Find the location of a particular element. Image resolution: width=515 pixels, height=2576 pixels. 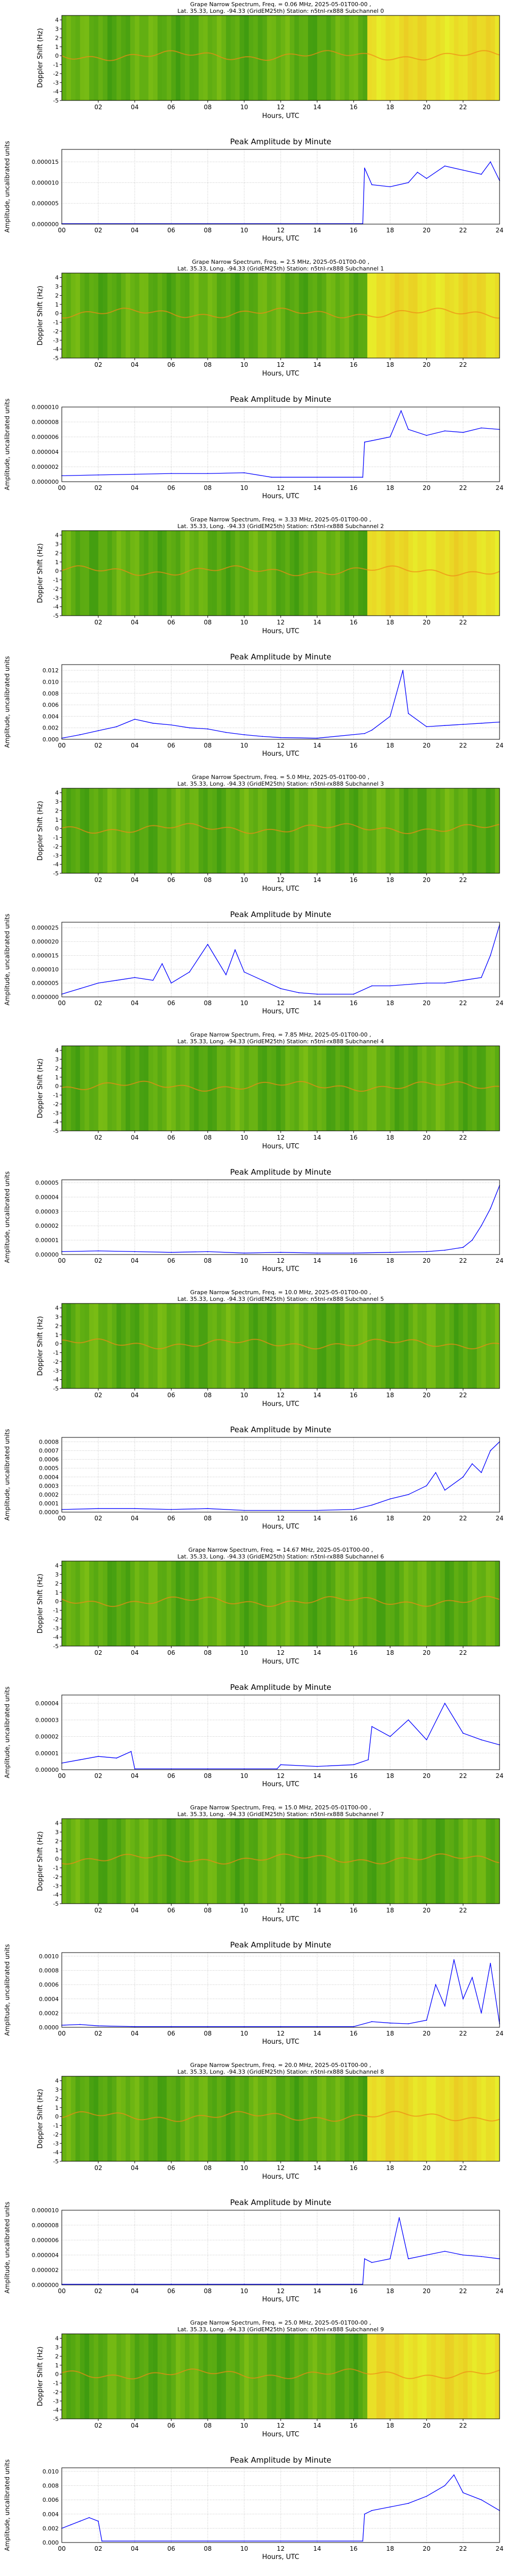

spectrum-xtick-label: 12 is located at coordinates (280, 2425).